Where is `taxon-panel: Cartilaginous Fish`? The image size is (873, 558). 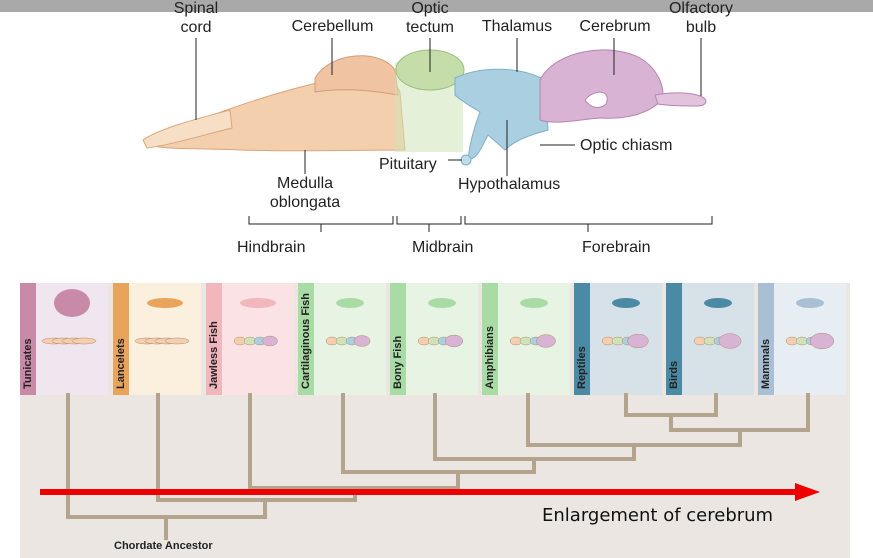
taxon-panel: Cartilaginous Fish is located at coordinates (342, 339).